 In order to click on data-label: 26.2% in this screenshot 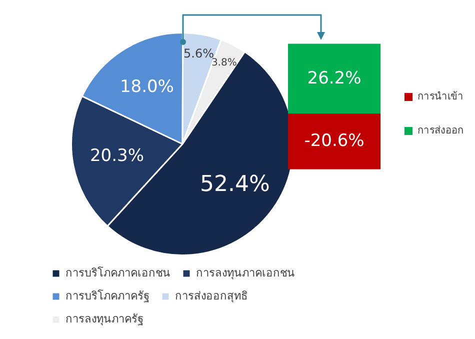, I will do `click(334, 78)`.